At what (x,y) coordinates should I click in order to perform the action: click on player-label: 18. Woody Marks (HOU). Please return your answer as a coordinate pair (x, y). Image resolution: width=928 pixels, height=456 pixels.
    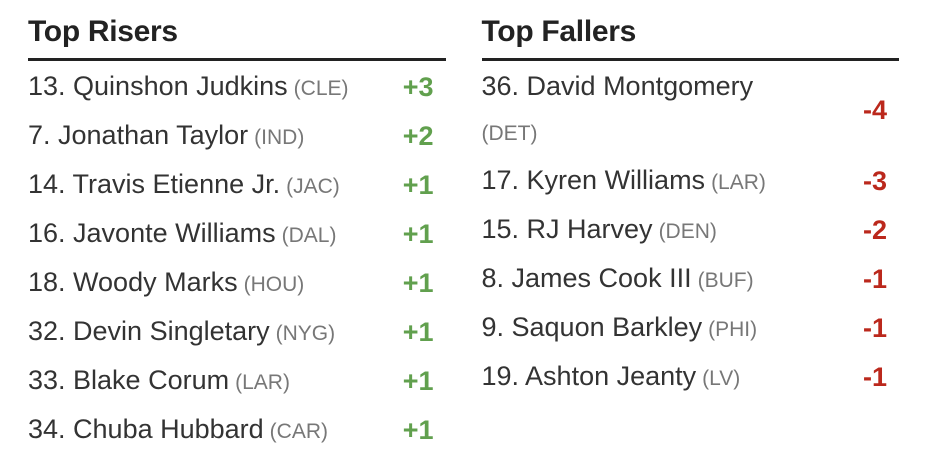
    Looking at the image, I should click on (203, 283).